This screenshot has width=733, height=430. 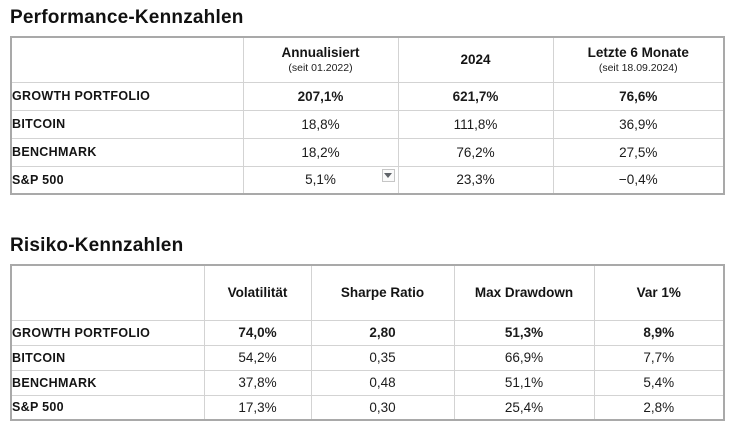 I want to click on risk-col-var-1: Var 1%, so click(x=659, y=292).